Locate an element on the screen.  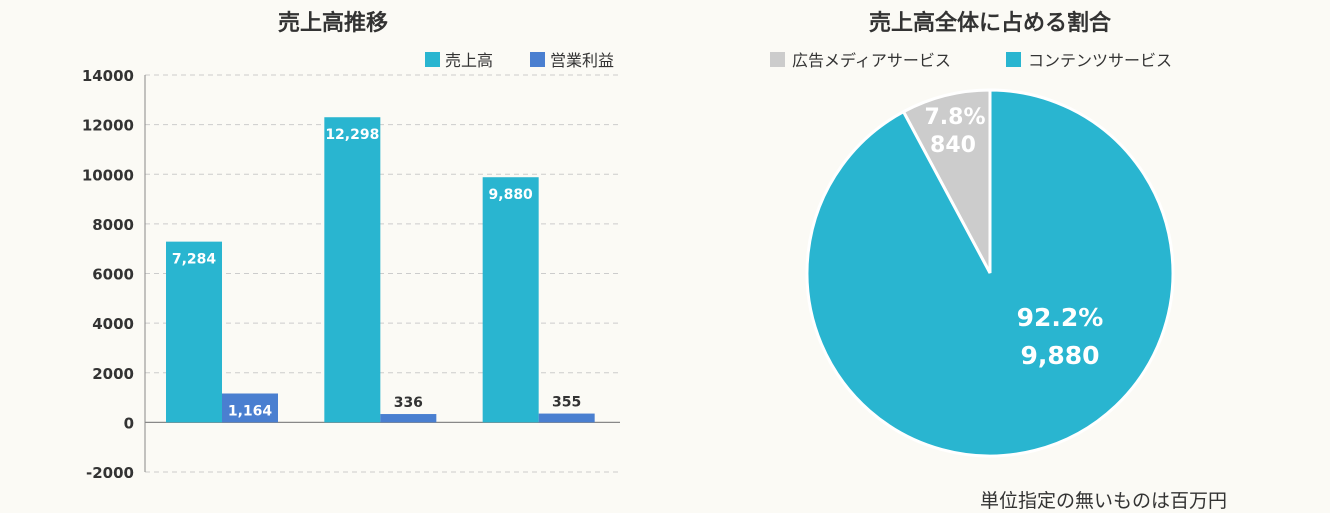
y-tick-label: 10000 is located at coordinates (108, 175).